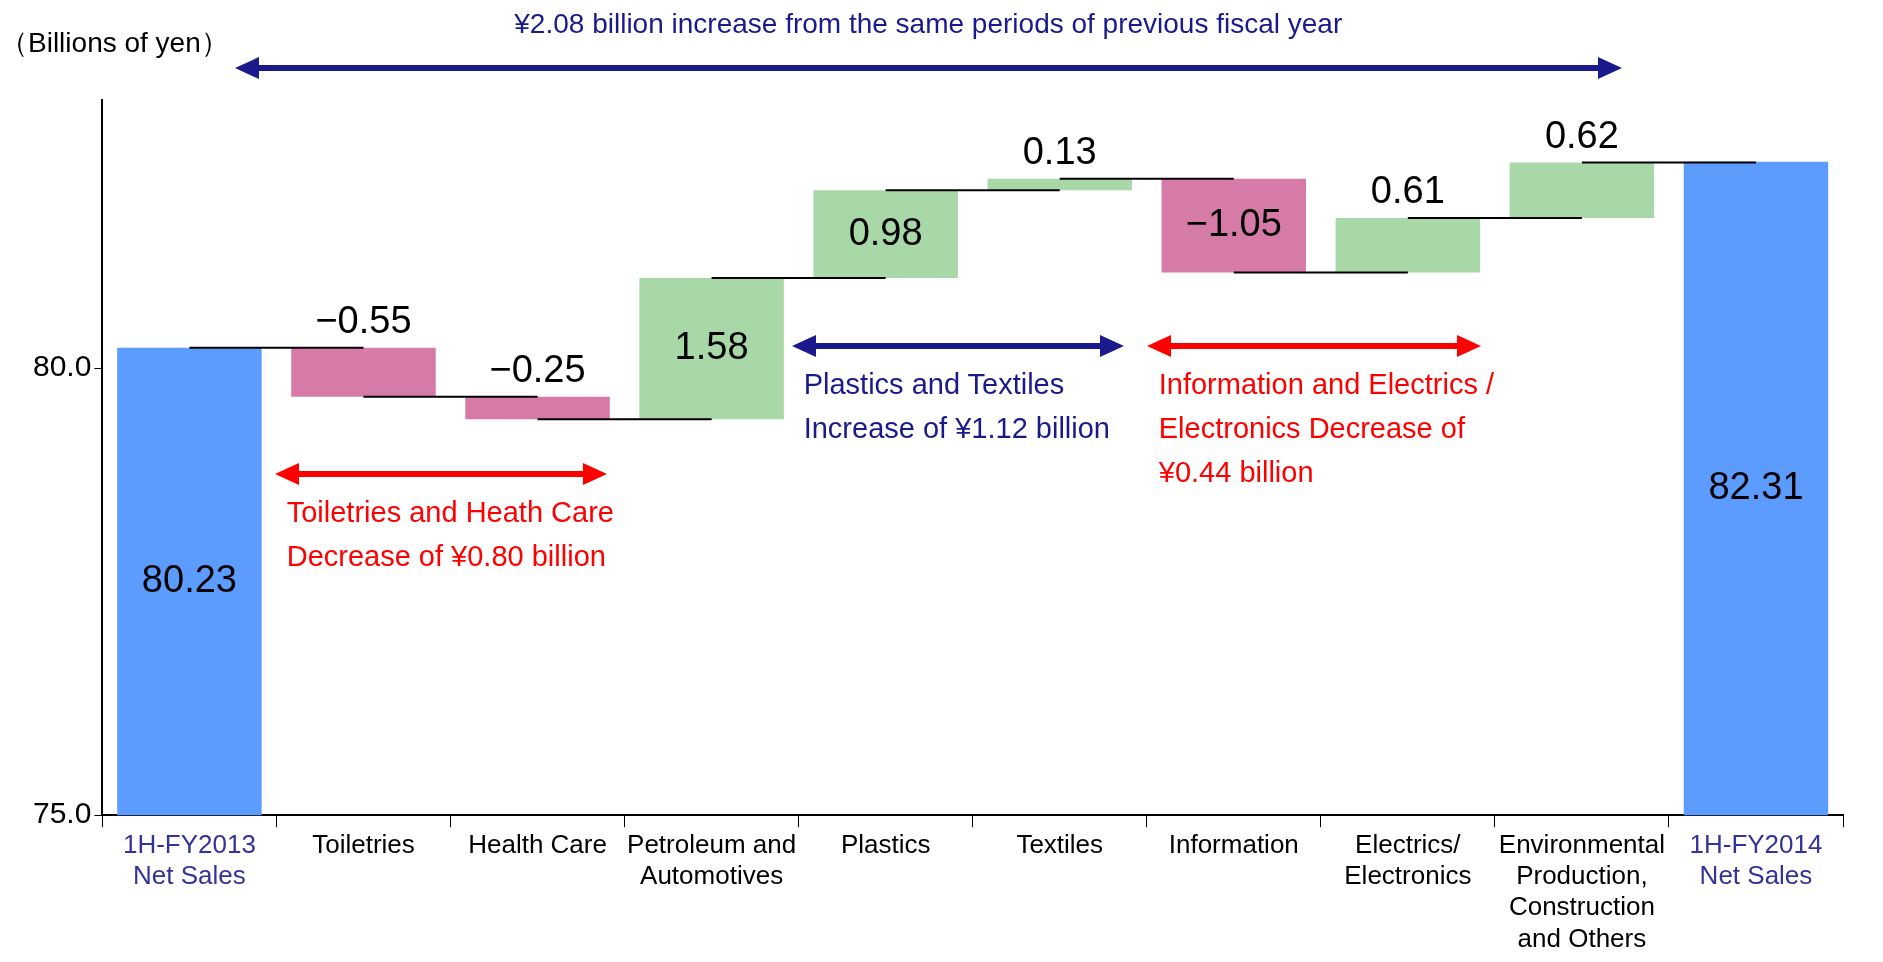  Describe the element at coordinates (1233, 223) in the screenshot. I see `data-label: −1.05` at that location.